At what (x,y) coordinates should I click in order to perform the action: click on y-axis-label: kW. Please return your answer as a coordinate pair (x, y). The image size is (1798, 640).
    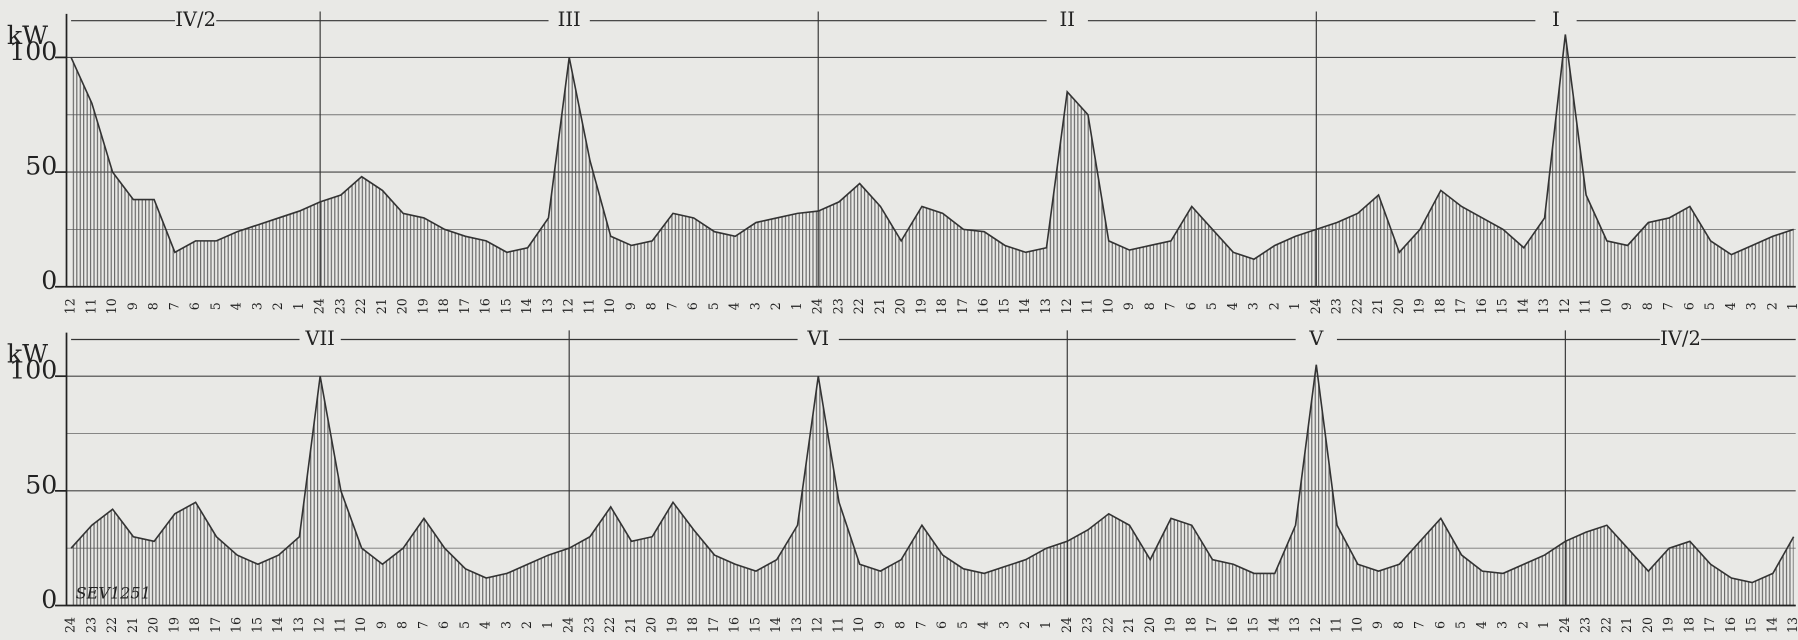
    Looking at the image, I should click on (27, 35).